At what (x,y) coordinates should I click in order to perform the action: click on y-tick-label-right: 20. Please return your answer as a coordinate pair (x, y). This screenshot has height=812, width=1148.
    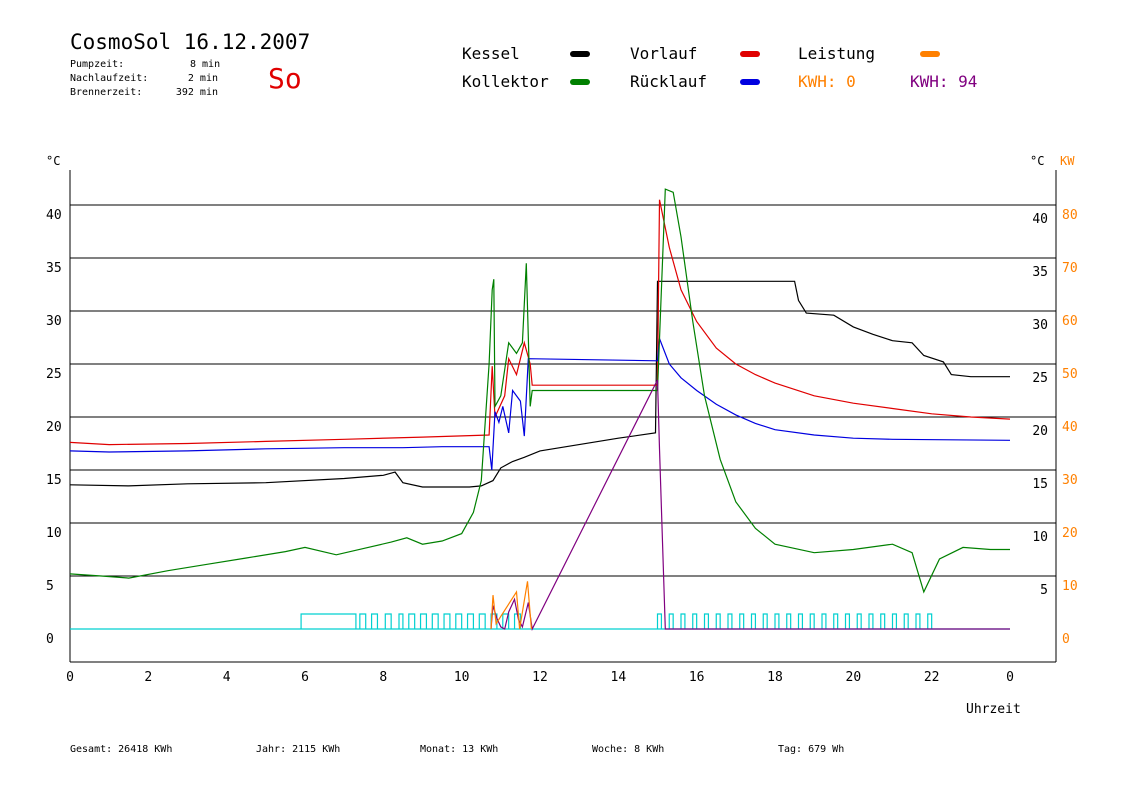
    Looking at the image, I should click on (1040, 431).